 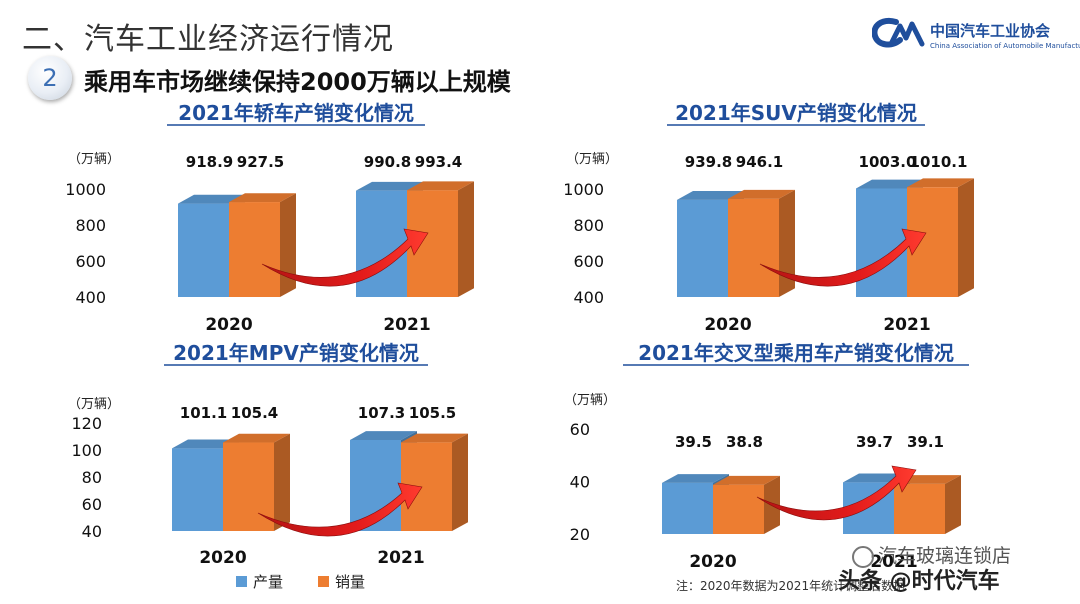 I want to click on mpv-bar-2020-sales, so click(x=256, y=482).